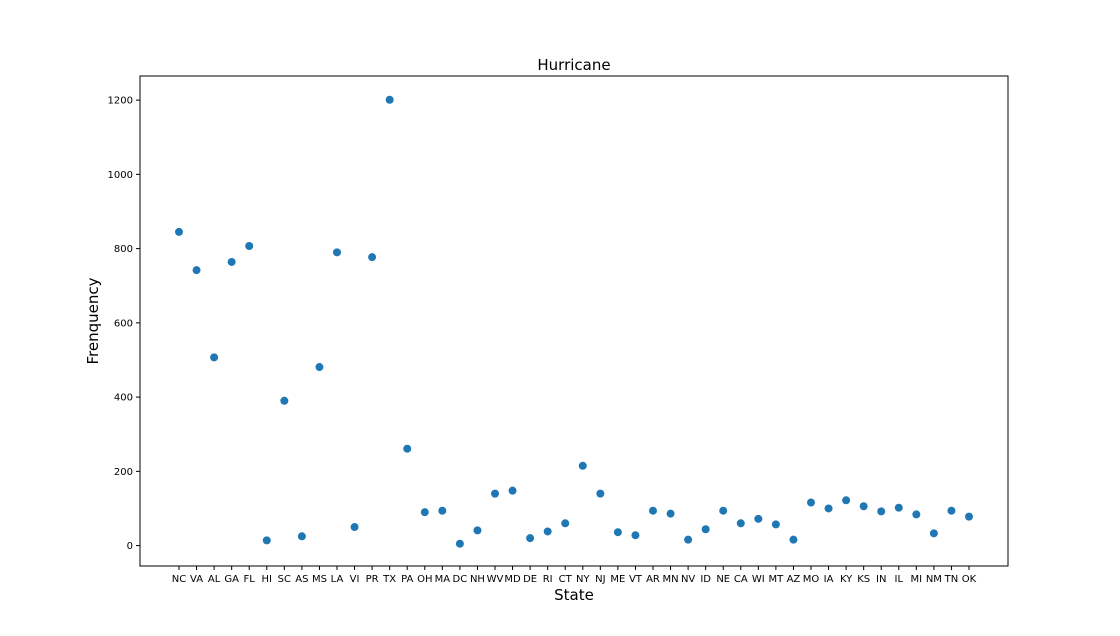 The height and width of the screenshot is (636, 1120). Describe the element at coordinates (794, 579) in the screenshot. I see `x-tick-label-az: AZ` at that location.